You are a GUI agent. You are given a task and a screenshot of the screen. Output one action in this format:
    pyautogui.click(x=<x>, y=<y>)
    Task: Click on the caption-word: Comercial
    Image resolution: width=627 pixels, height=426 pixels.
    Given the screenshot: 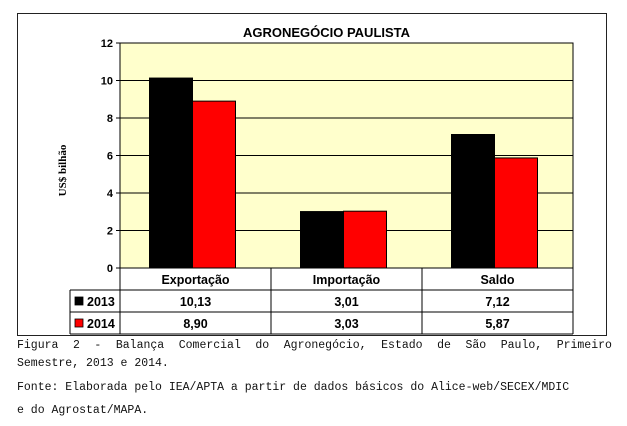 What is the action you would take?
    pyautogui.click(x=209, y=345)
    